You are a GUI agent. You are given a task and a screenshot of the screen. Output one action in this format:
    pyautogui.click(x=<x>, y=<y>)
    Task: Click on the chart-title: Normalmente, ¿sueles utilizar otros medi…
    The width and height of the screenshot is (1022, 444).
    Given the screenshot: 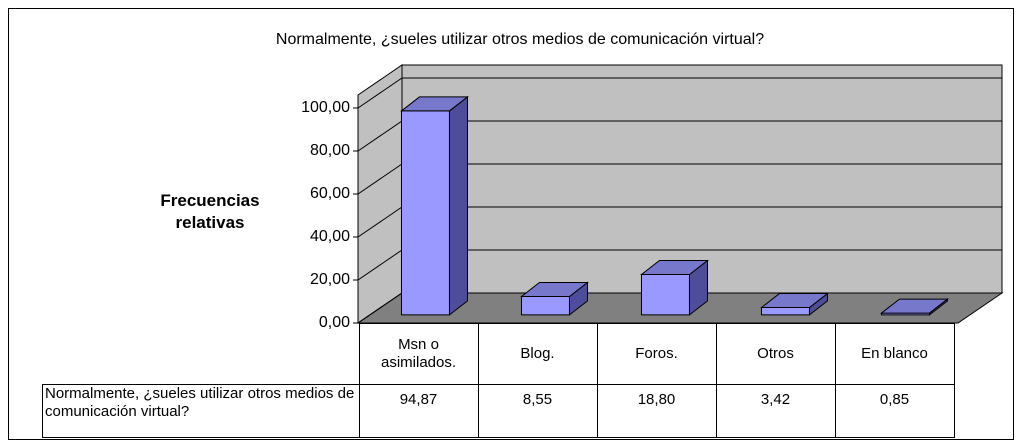 What is the action you would take?
    pyautogui.click(x=520, y=39)
    